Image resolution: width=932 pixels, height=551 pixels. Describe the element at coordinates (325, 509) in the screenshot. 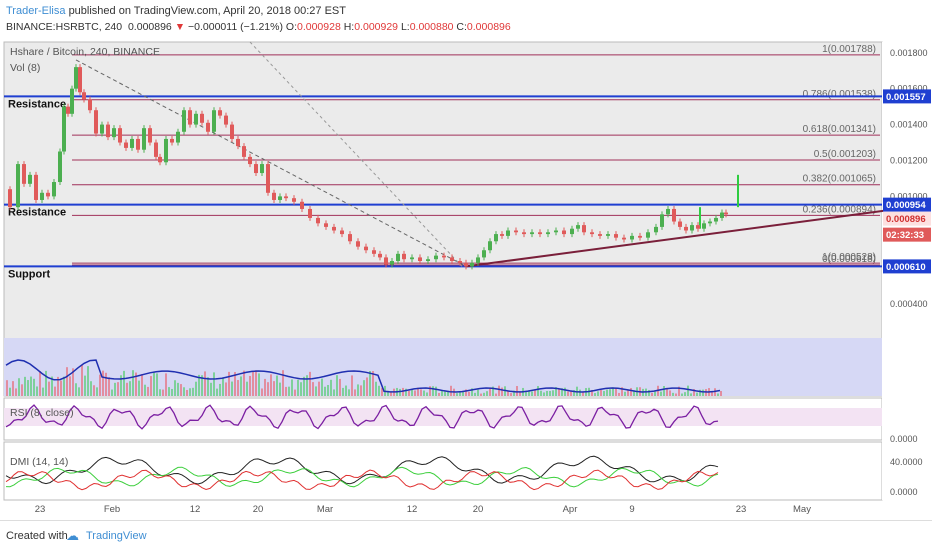

I see `x-tick-label: Mar` at that location.